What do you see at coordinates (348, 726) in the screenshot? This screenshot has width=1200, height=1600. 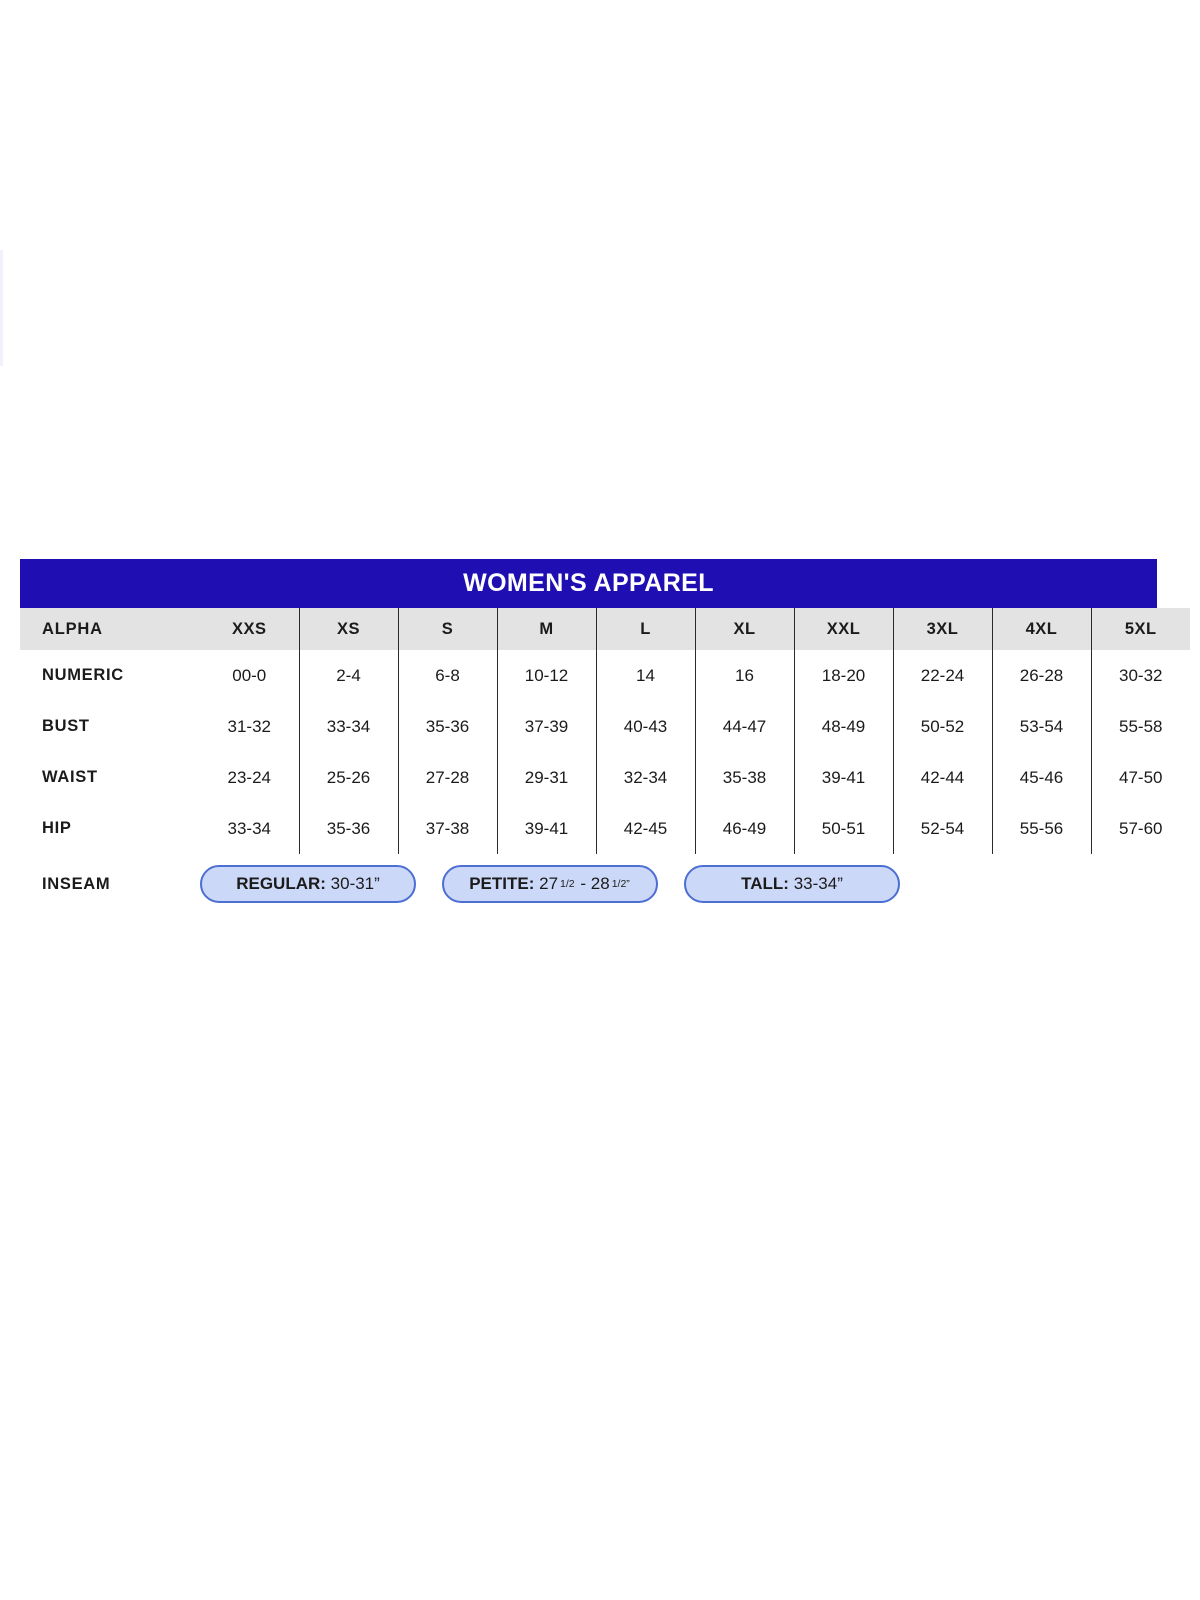 I see `cell-bust-xs: 33-34` at bounding box center [348, 726].